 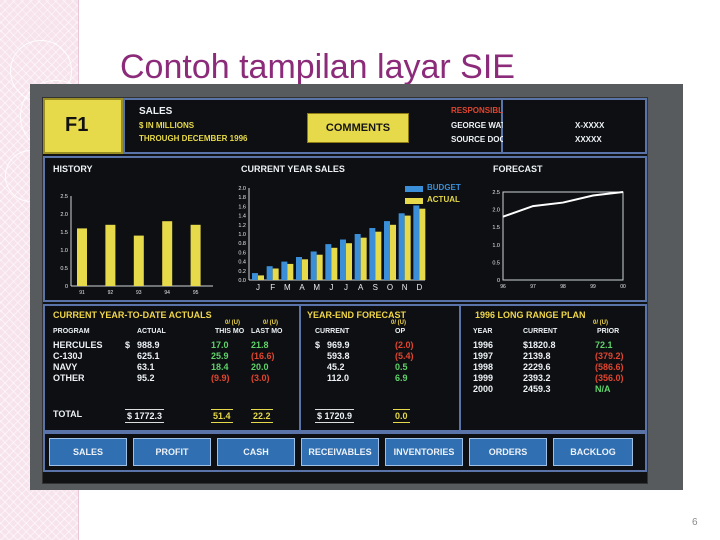 What do you see at coordinates (508, 452) in the screenshot?
I see `nav-button-orders: ORDERS` at bounding box center [508, 452].